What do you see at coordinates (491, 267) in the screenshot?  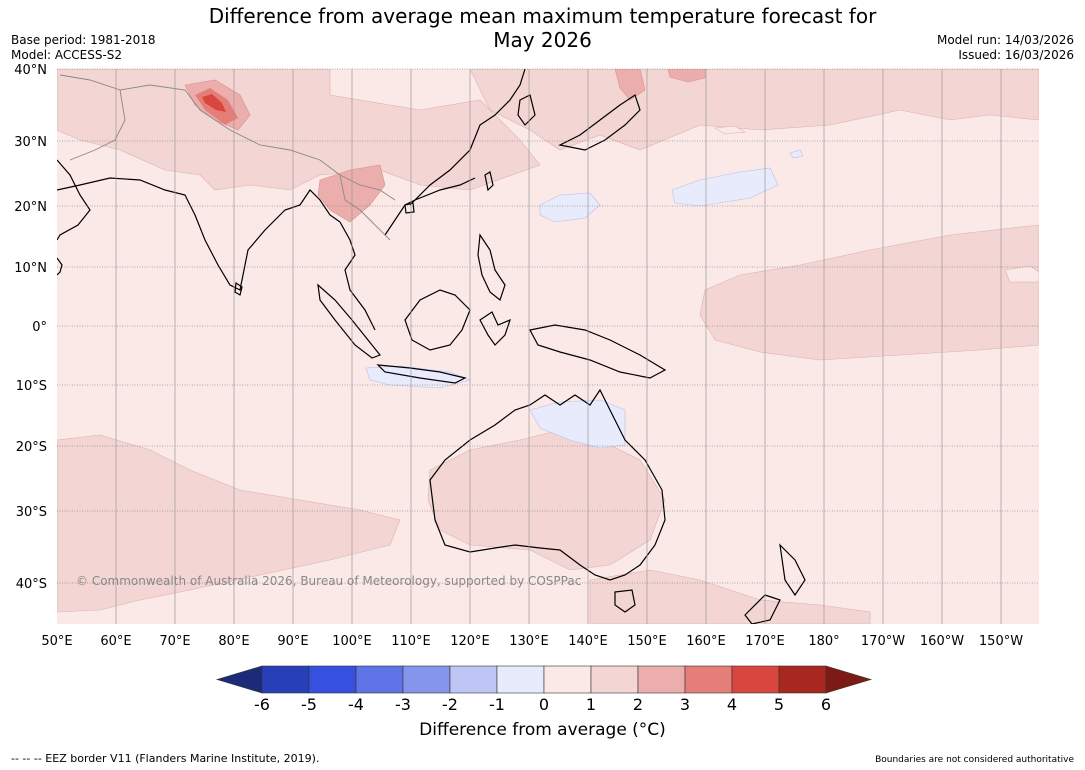 I see `coastline-philippines` at bounding box center [491, 267].